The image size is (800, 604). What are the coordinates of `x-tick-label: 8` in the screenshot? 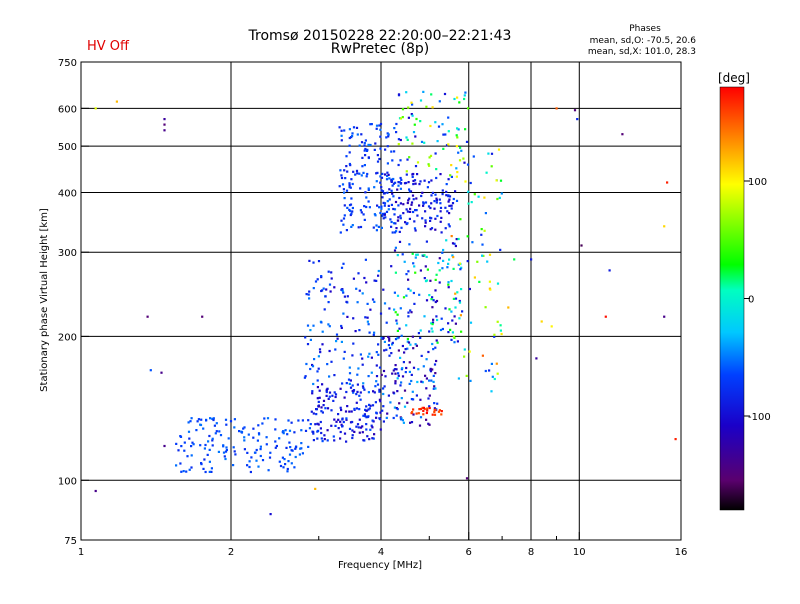 It's located at (531, 552).